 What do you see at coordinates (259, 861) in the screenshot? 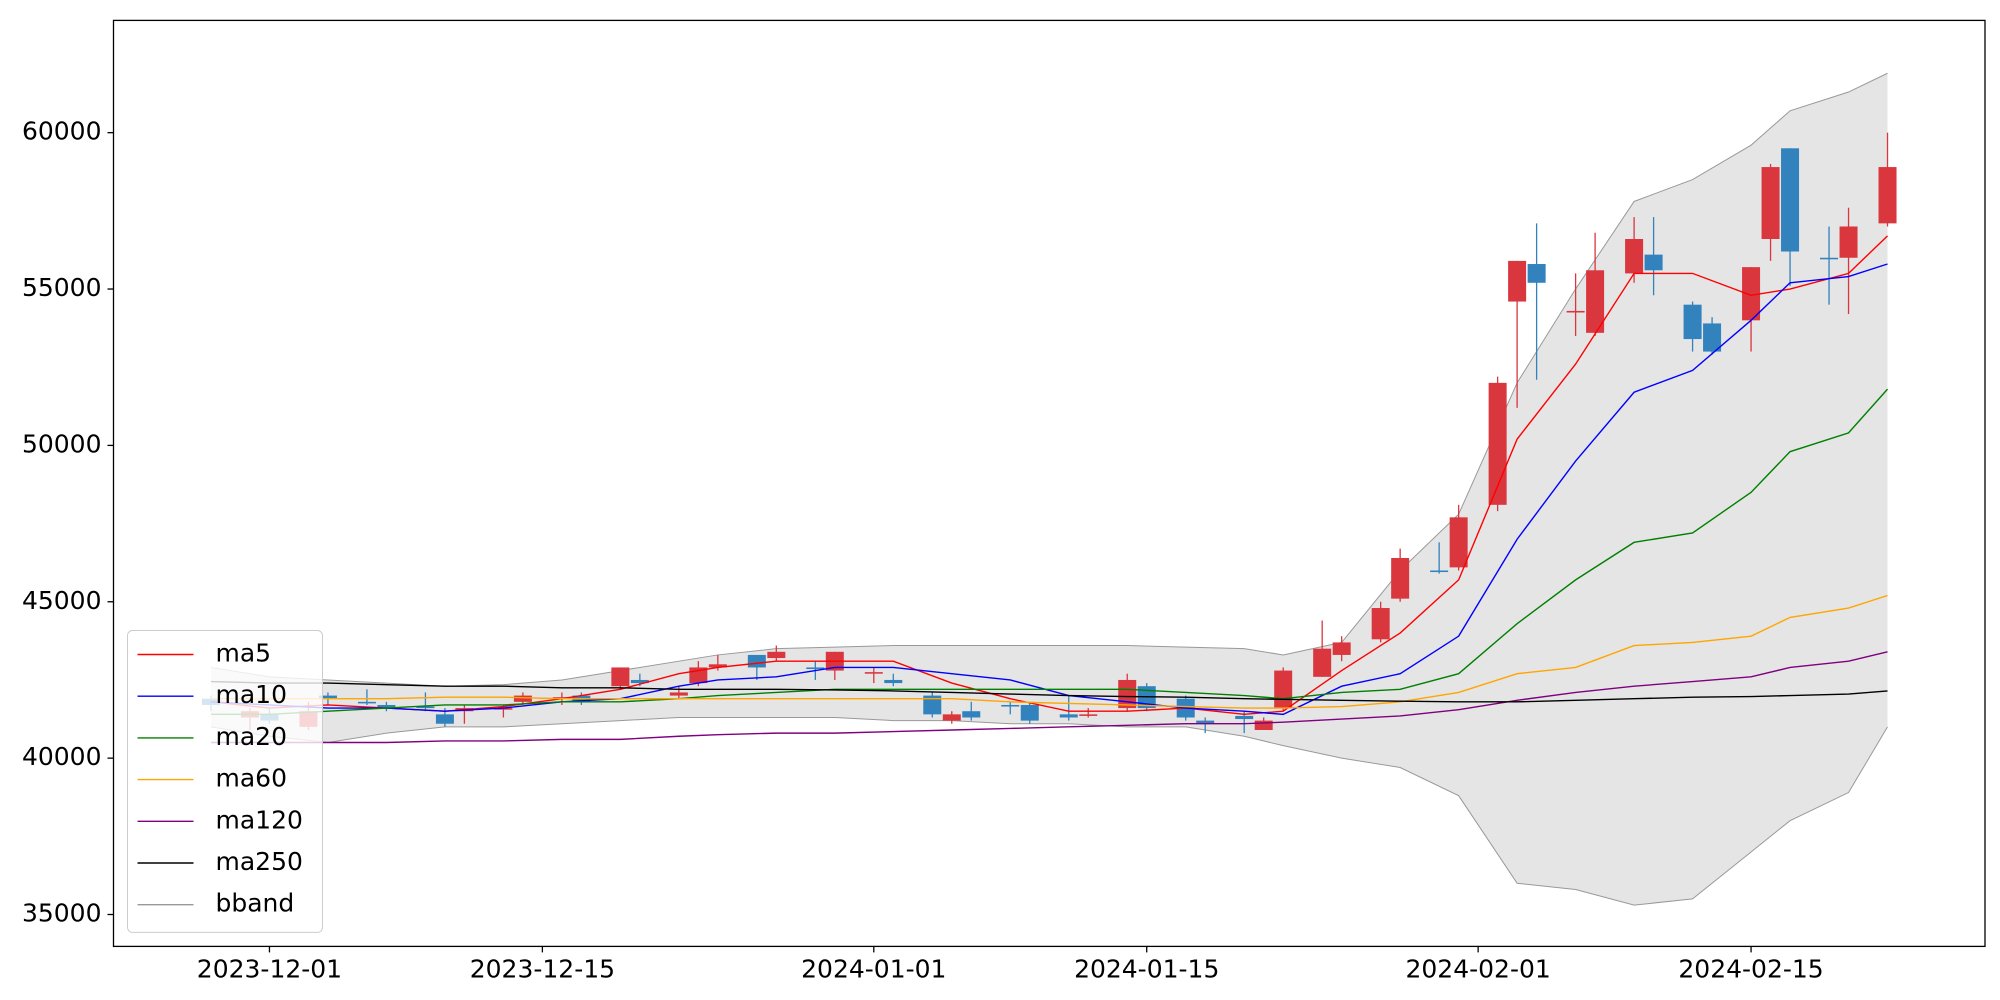
I see `legend-label: ma250` at bounding box center [259, 861].